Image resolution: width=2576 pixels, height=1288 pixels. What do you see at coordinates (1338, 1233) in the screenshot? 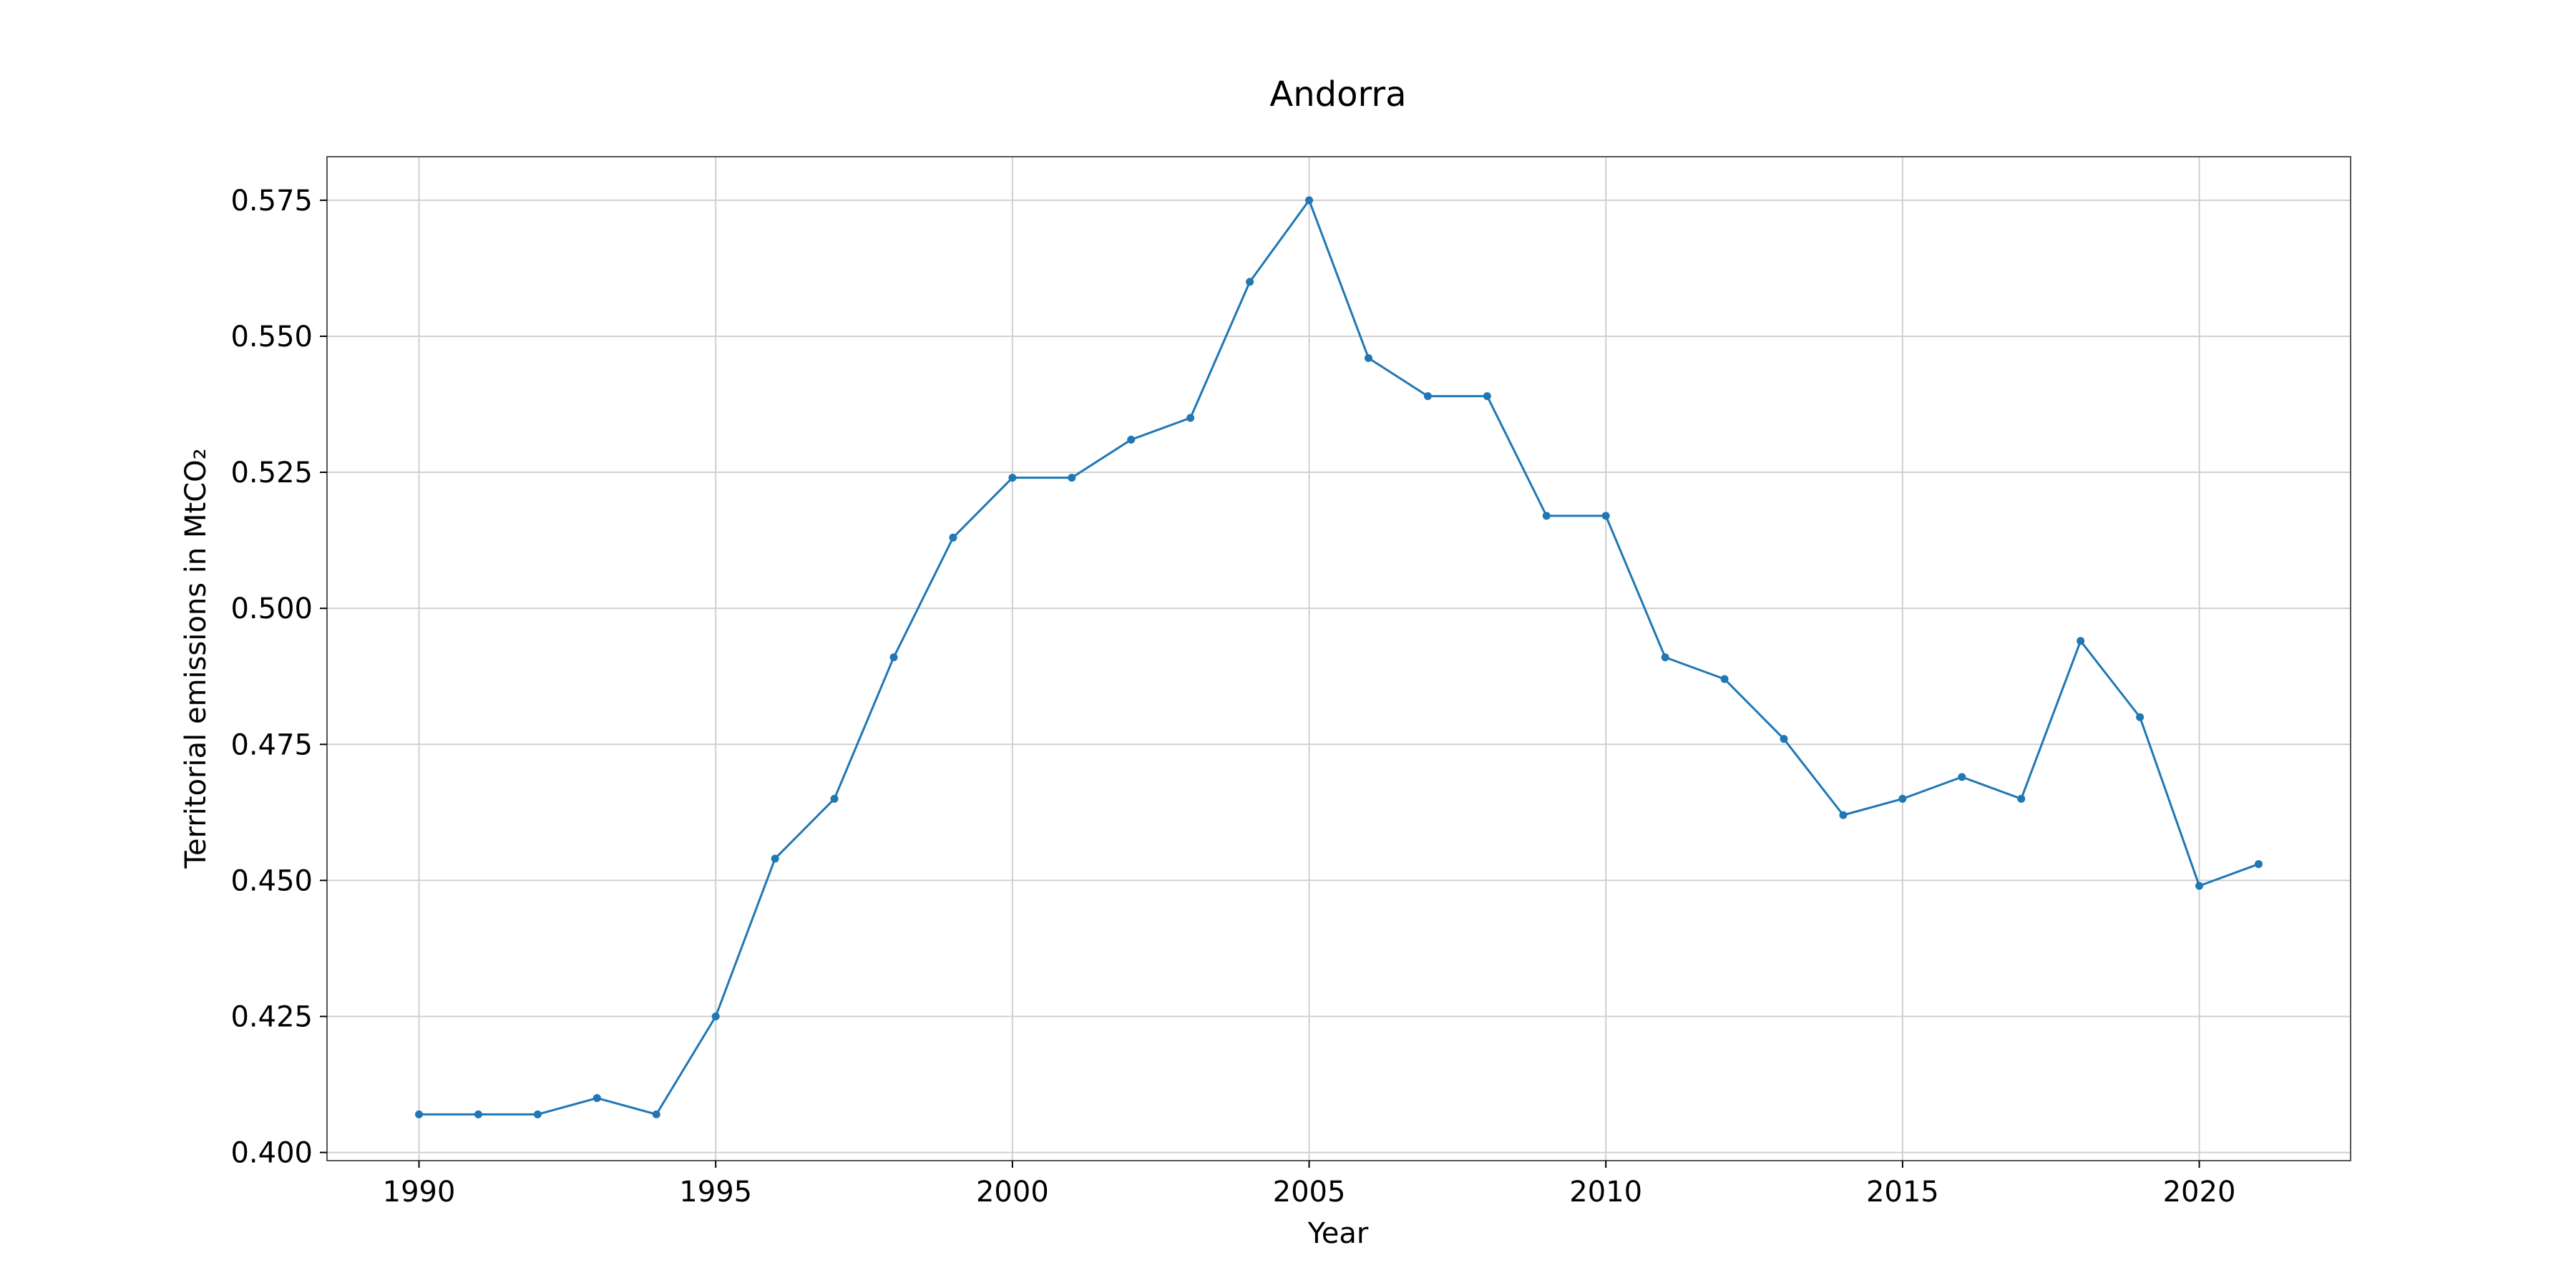
I see `x-axis-label: Year` at bounding box center [1338, 1233].